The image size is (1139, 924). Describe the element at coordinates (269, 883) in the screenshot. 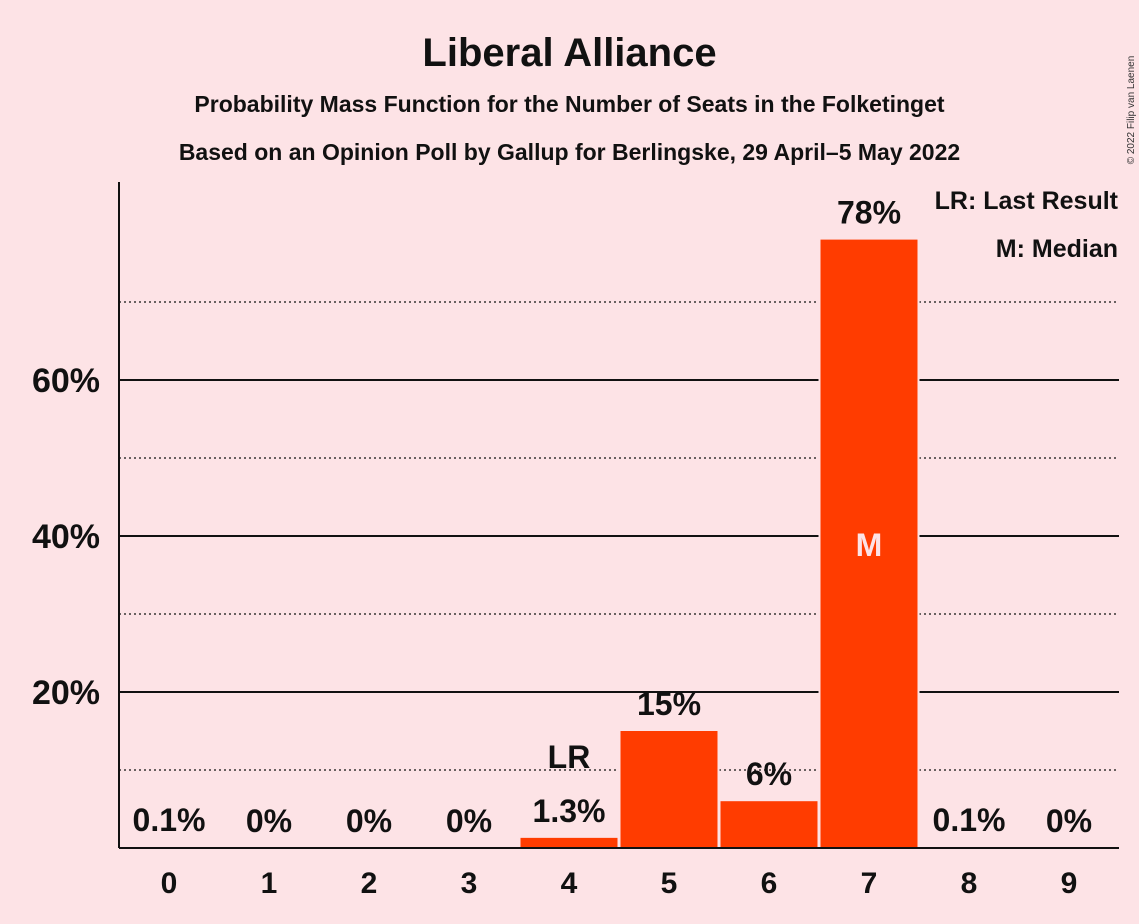

I see `x-tick-label-1: 1` at that location.